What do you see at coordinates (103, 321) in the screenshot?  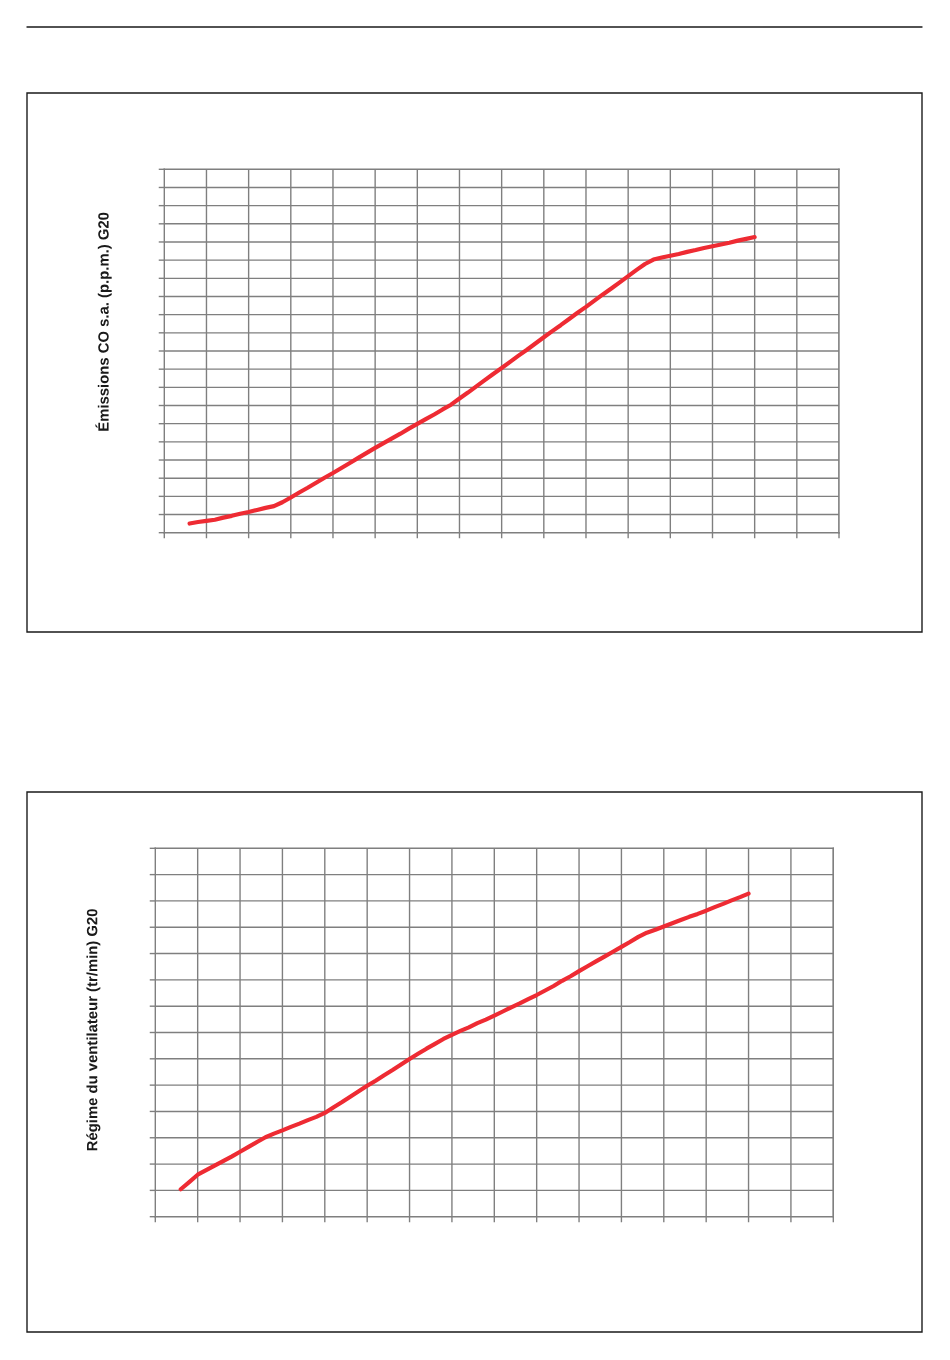 I see `y-axis-title: Émissions CO s.a. (p.p.m.) G20` at bounding box center [103, 321].